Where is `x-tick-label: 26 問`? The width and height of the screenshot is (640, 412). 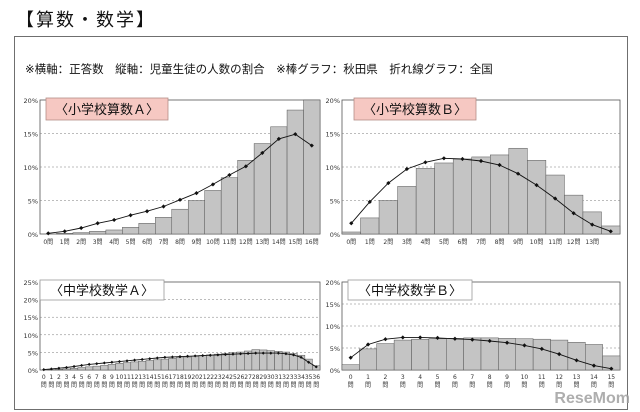
x-tick-label: 26 問 is located at coordinates (241, 381).